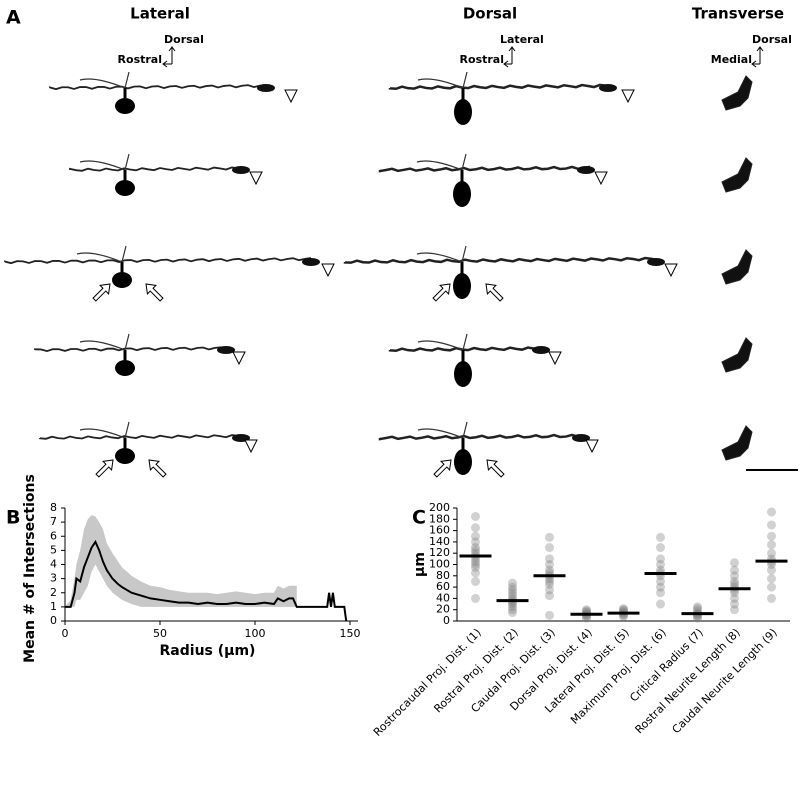  Describe the element at coordinates (160, 14) in the screenshot. I see `view-title: Lateral` at that location.